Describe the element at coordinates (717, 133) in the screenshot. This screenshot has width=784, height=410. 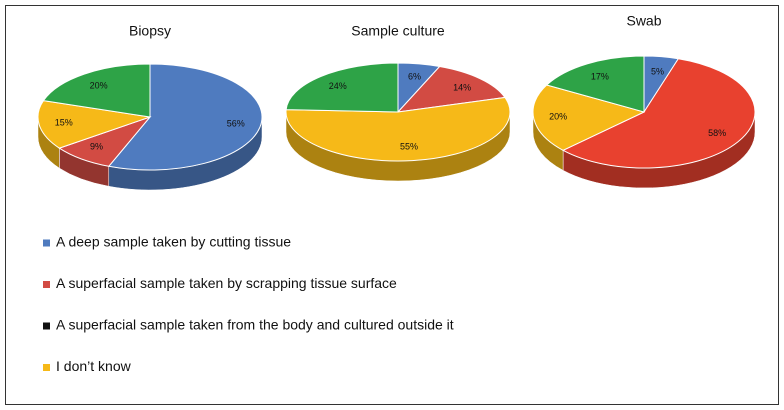
I see `value-label: 58%` at that location.